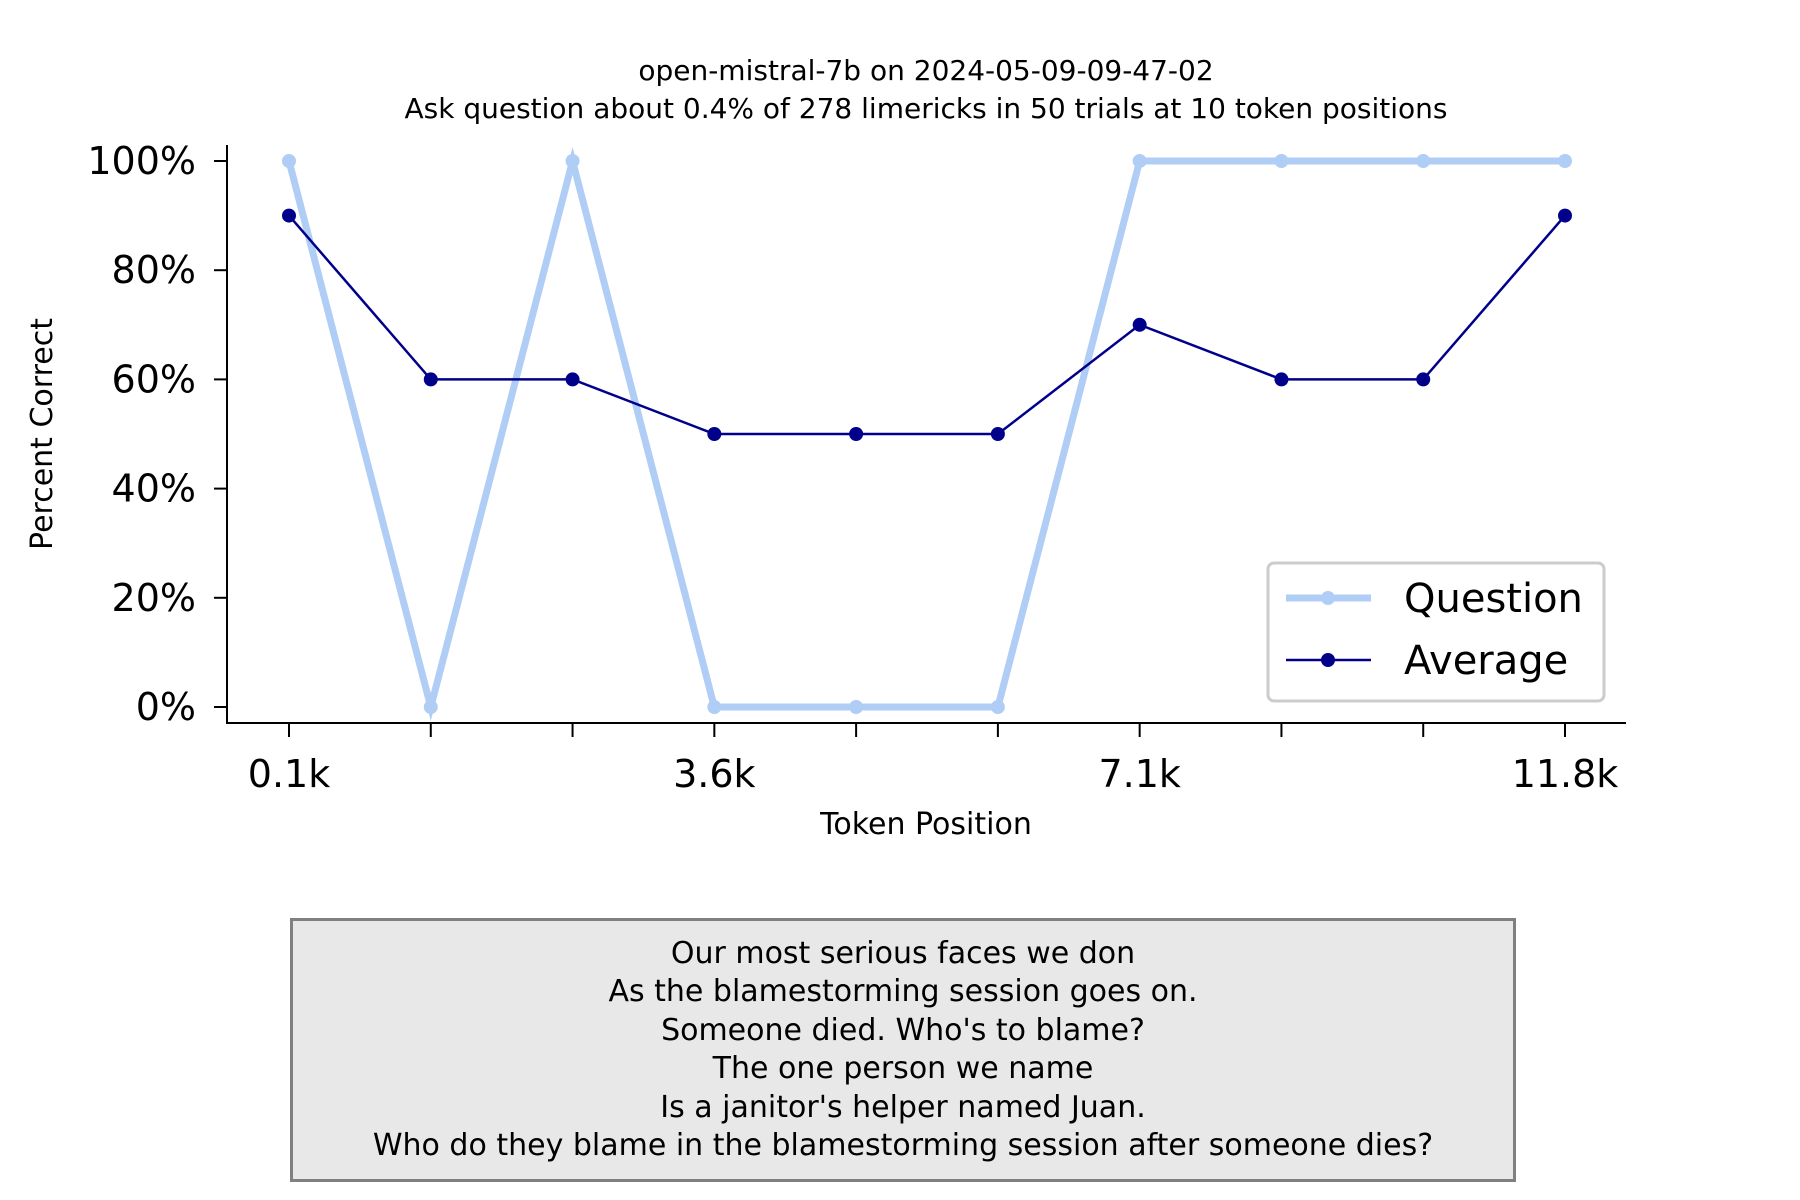 The image size is (1800, 1200). I want to click on y-tick-label: 20%, so click(154, 598).